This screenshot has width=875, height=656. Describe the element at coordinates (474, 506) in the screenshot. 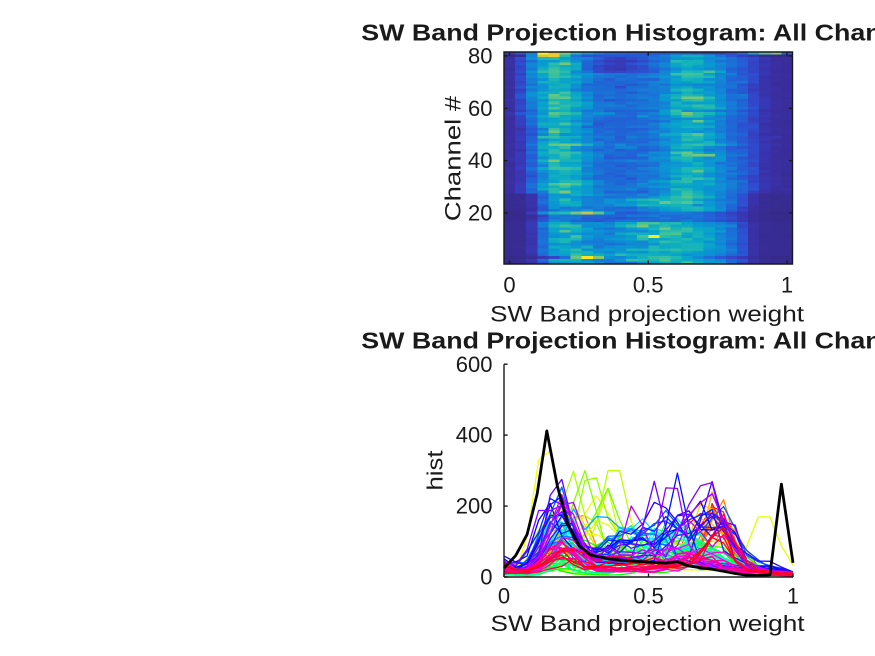

I see `svg-text: 200` at that location.